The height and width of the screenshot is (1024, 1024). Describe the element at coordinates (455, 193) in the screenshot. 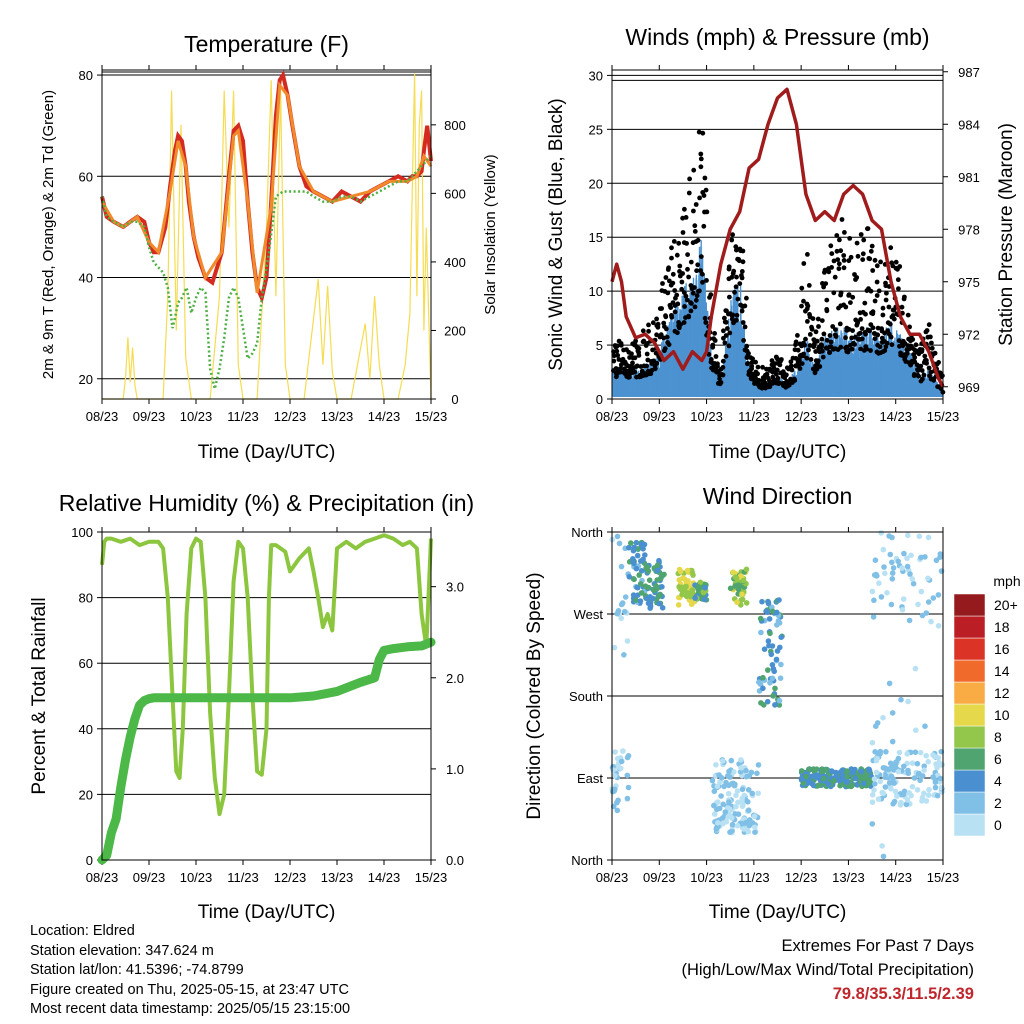

I see `y2-tick-label: 600` at that location.